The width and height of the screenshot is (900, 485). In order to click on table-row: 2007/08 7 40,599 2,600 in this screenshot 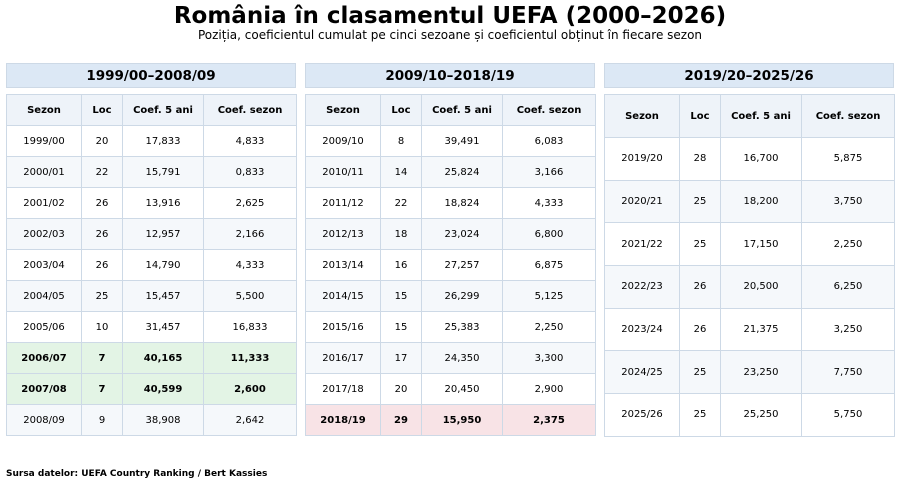, I will do `click(151, 389)`.